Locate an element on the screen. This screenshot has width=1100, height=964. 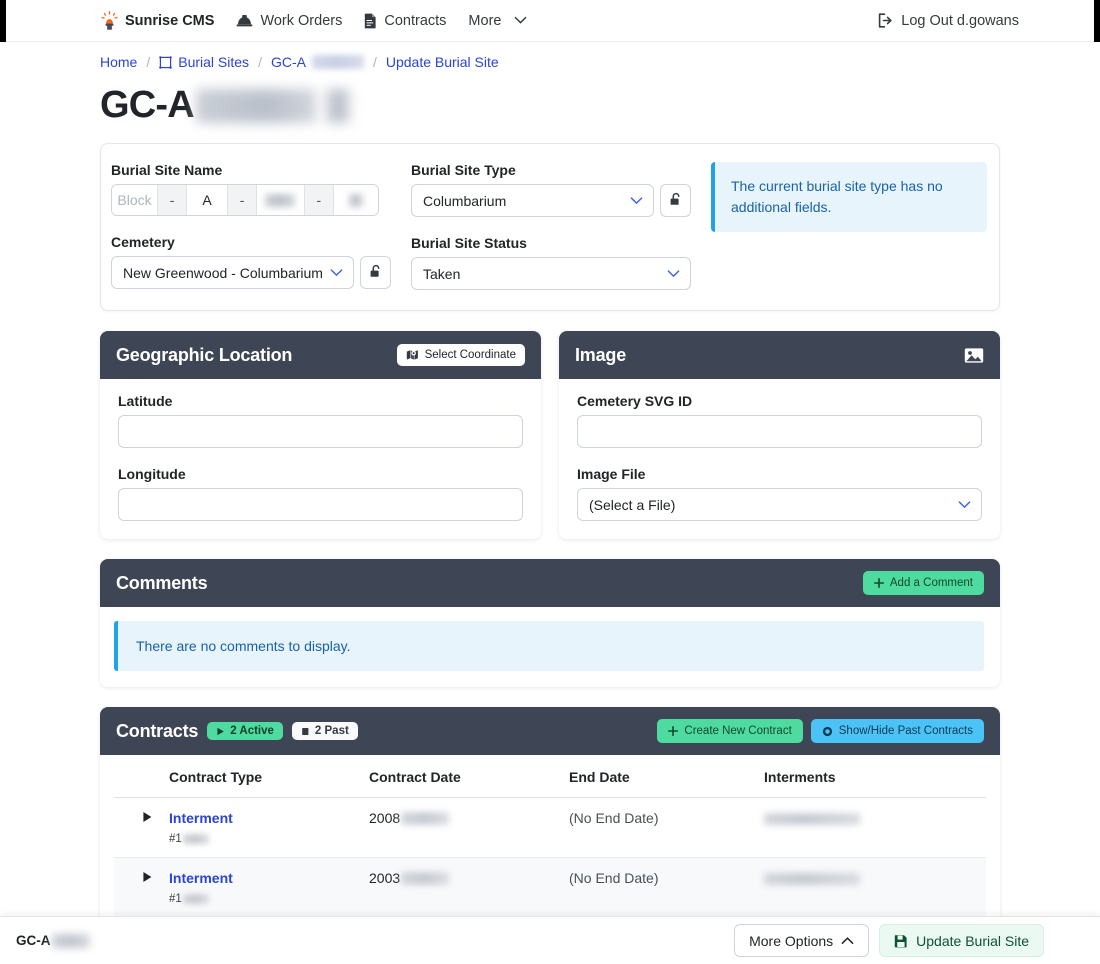
column-header-contract-type: Contract Type is located at coordinates (261, 776).